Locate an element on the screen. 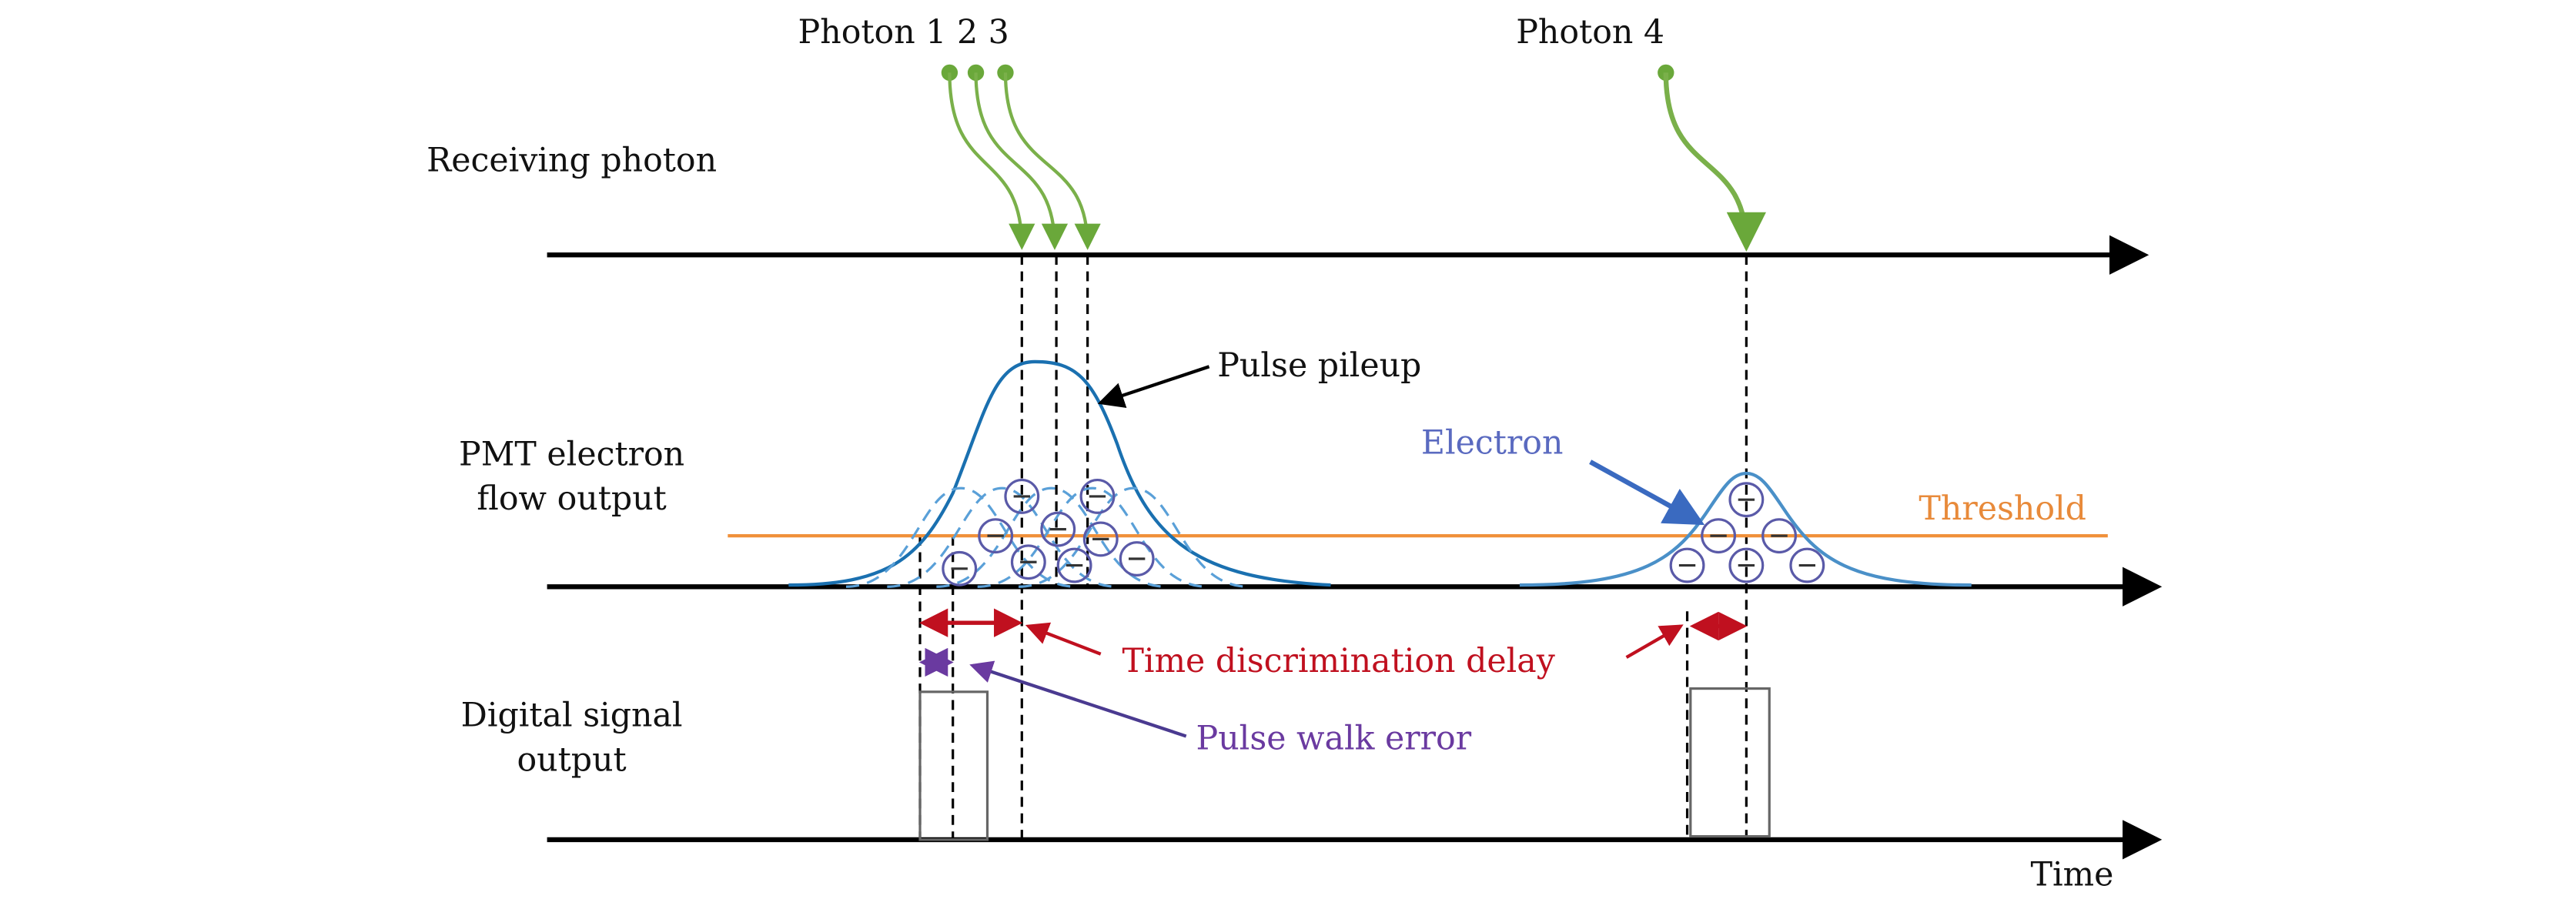  photon-single-label: Photon 4 is located at coordinates (1590, 32).